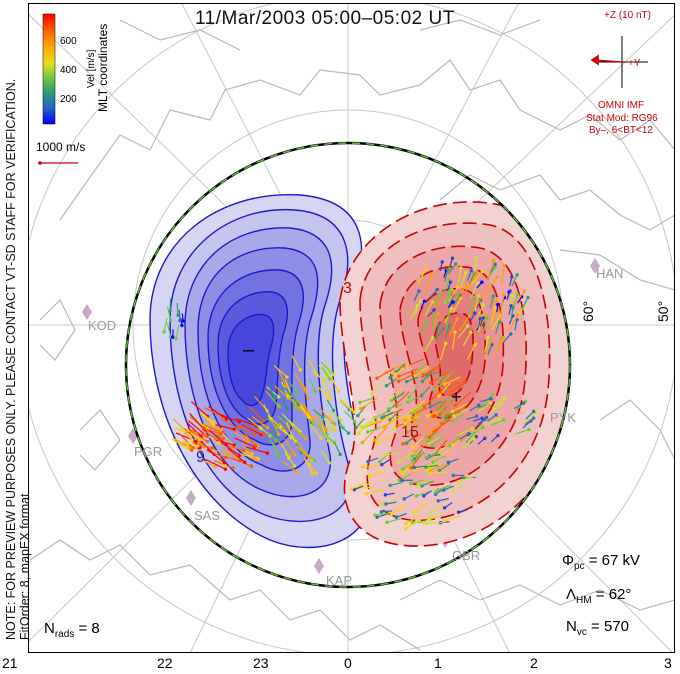 This screenshot has height=674, width=680. Describe the element at coordinates (95, 628) in the screenshot. I see `stat-n-rads-value: 8` at that location.